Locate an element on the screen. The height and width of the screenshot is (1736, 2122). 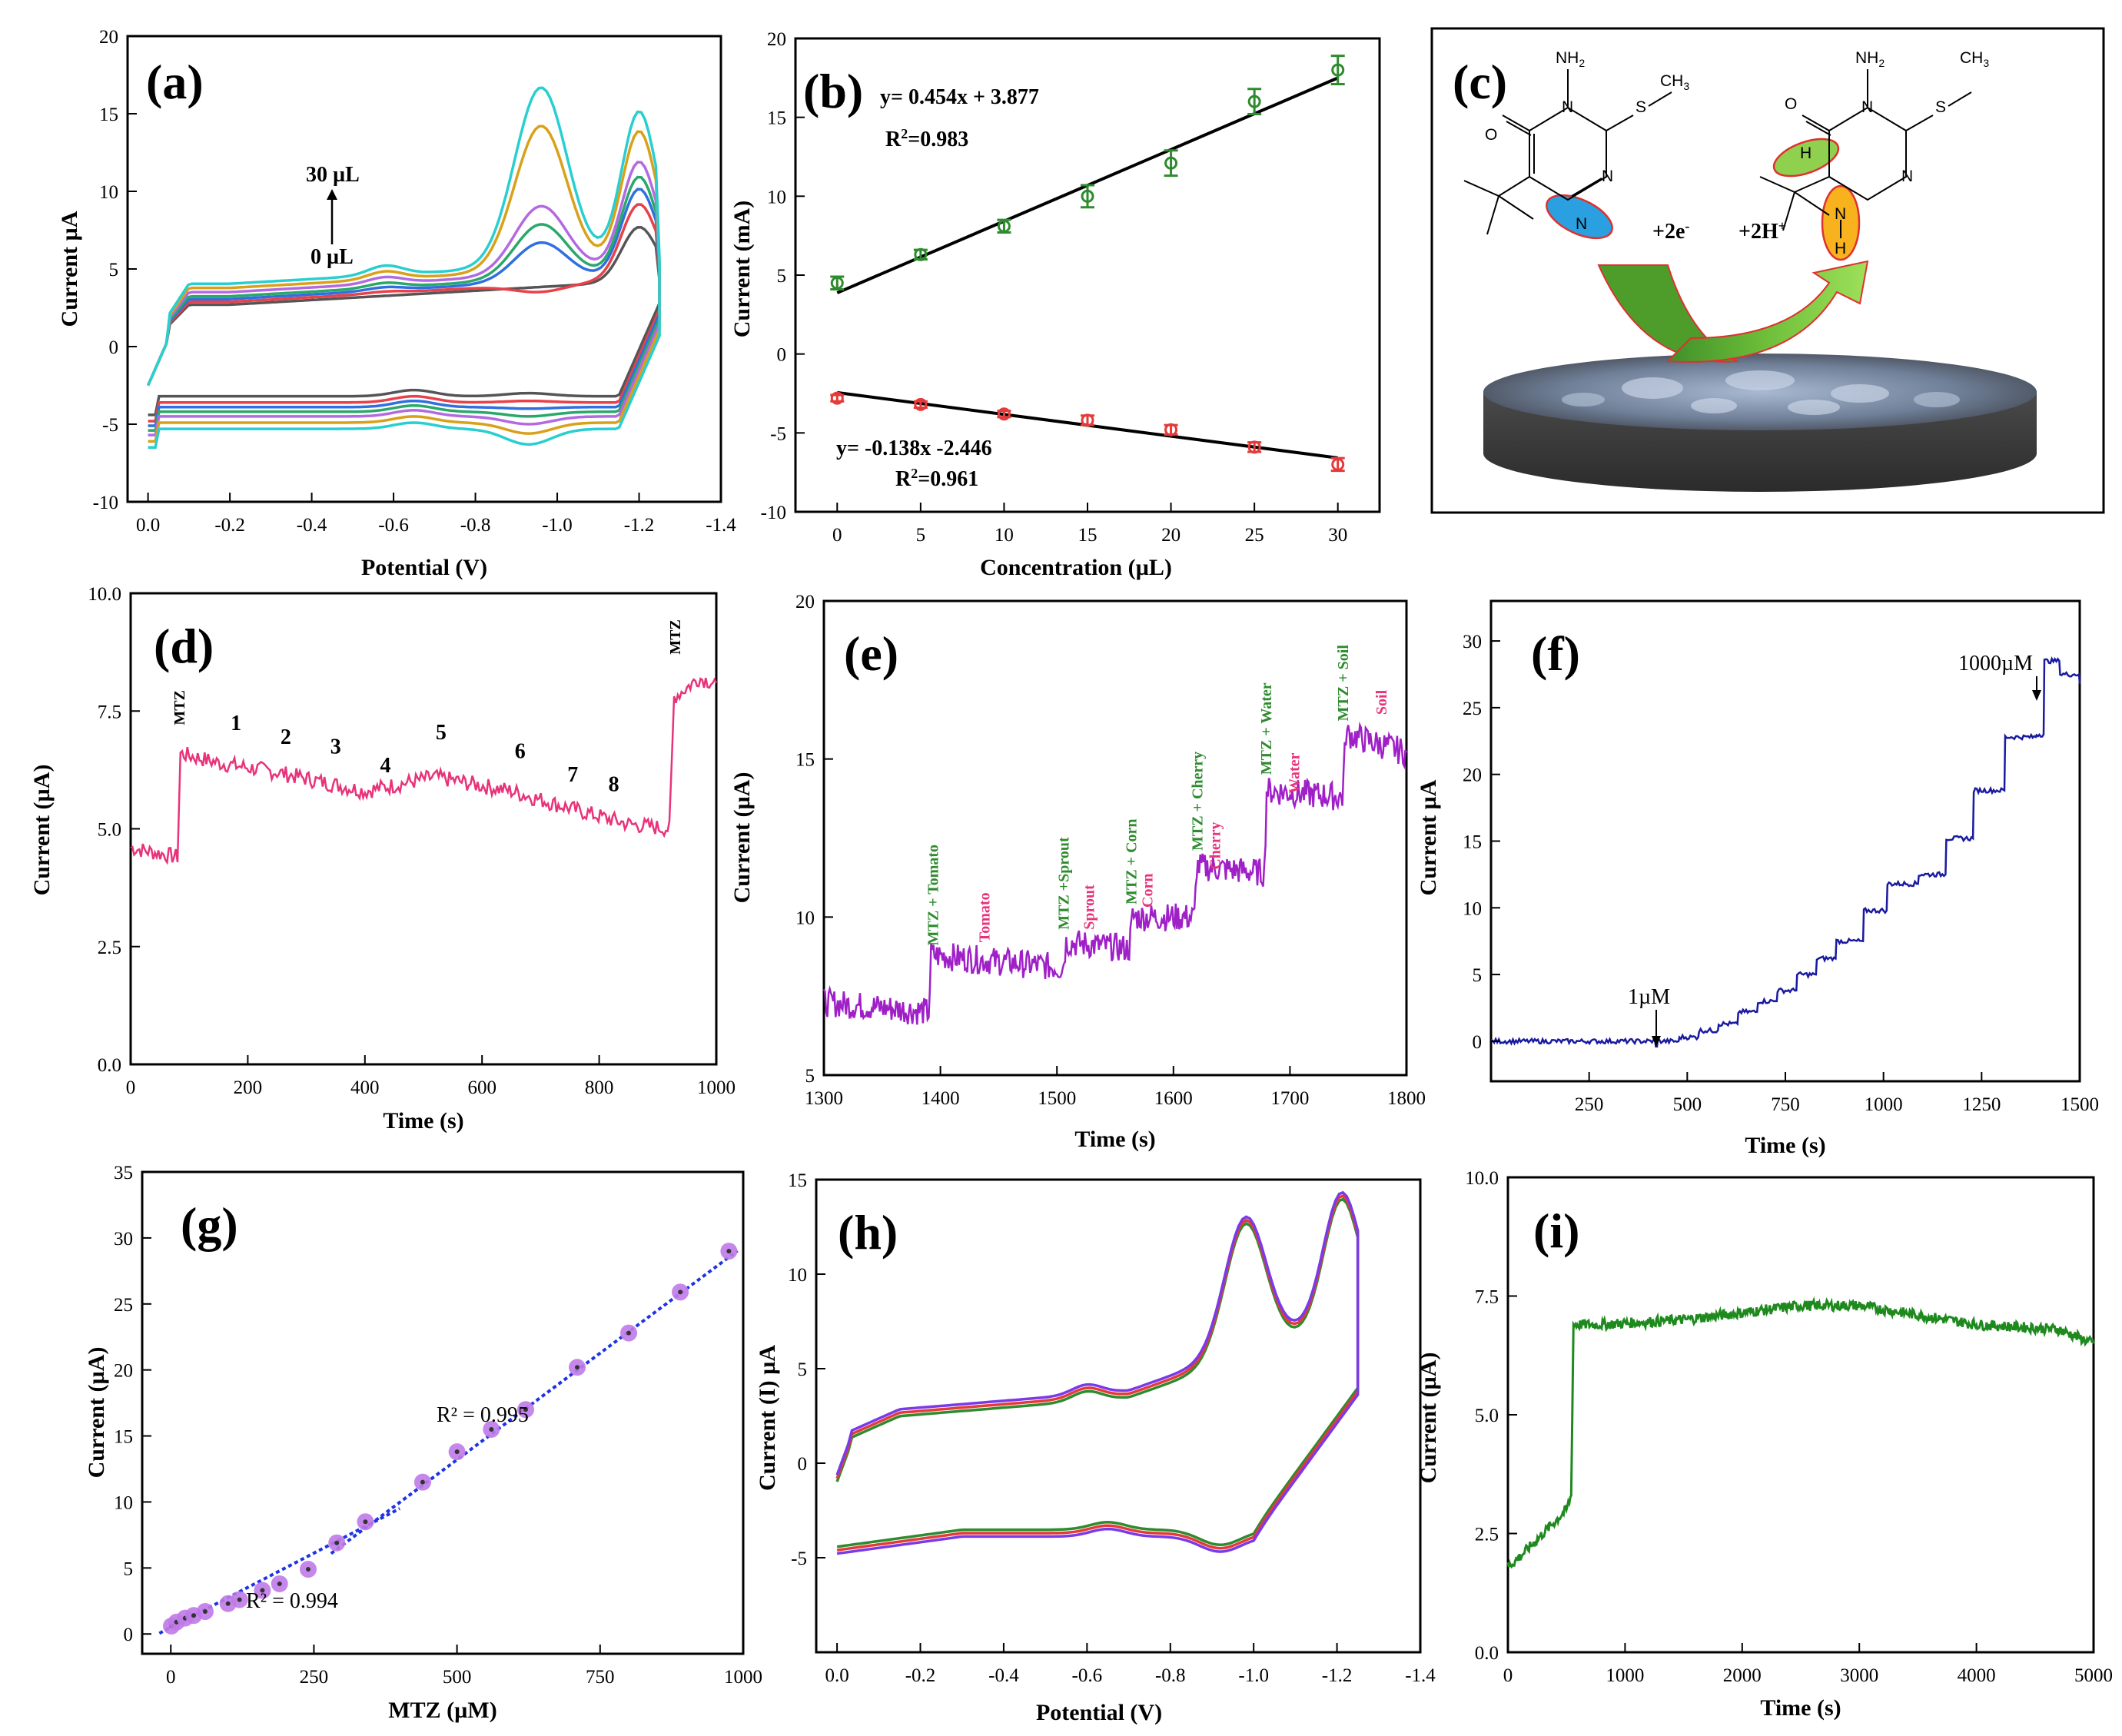
plot-frame-g is located at coordinates (443, 1413).